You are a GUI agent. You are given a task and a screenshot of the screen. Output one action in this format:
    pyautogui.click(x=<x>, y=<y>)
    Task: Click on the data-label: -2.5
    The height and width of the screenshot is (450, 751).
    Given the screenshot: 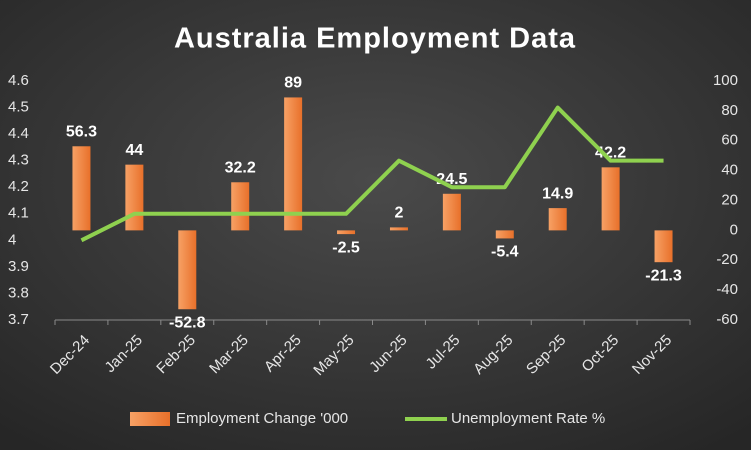 What is the action you would take?
    pyautogui.click(x=346, y=247)
    